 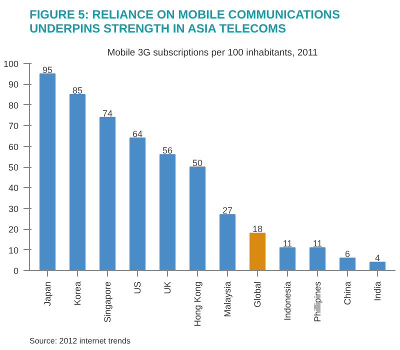 I want to click on data-label: 6, so click(x=347, y=254).